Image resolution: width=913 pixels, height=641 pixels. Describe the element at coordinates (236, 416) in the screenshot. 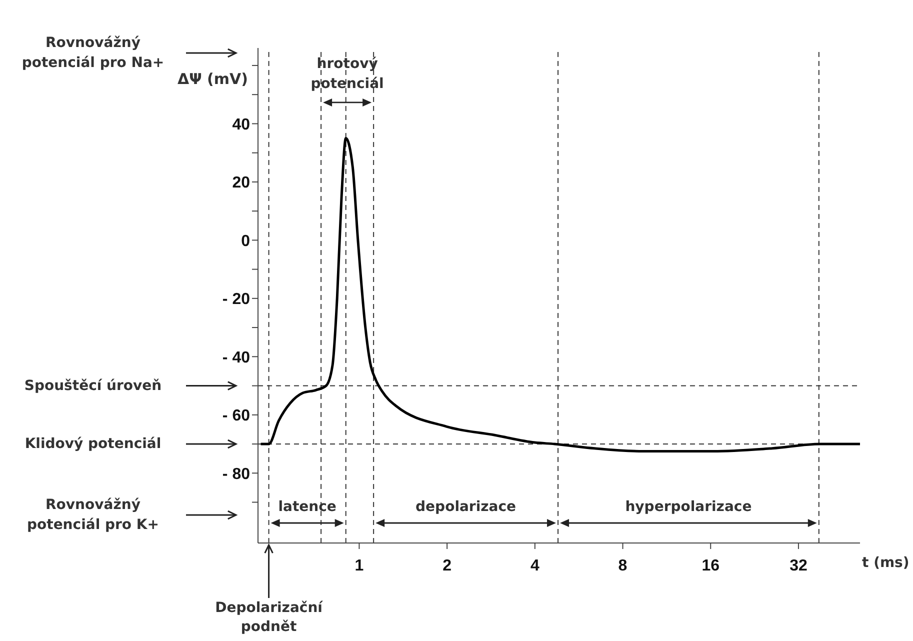

I see `y-tick-label: - 60` at that location.